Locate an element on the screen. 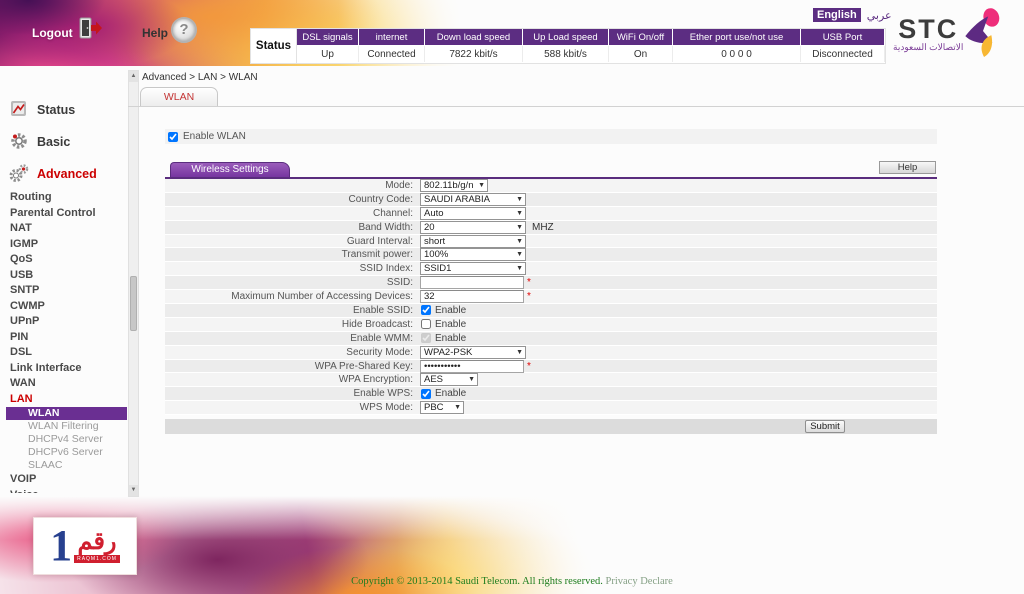 The width and height of the screenshot is (1024, 594). maximum-number-of-accessing-devices-input is located at coordinates (472, 297).